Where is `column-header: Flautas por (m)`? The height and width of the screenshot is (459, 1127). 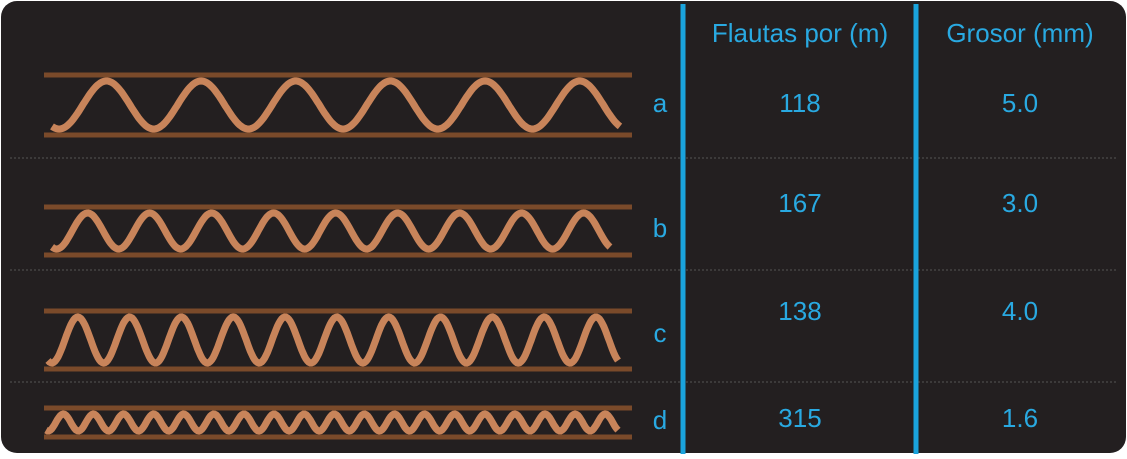 column-header: Flautas por (m) is located at coordinates (800, 33).